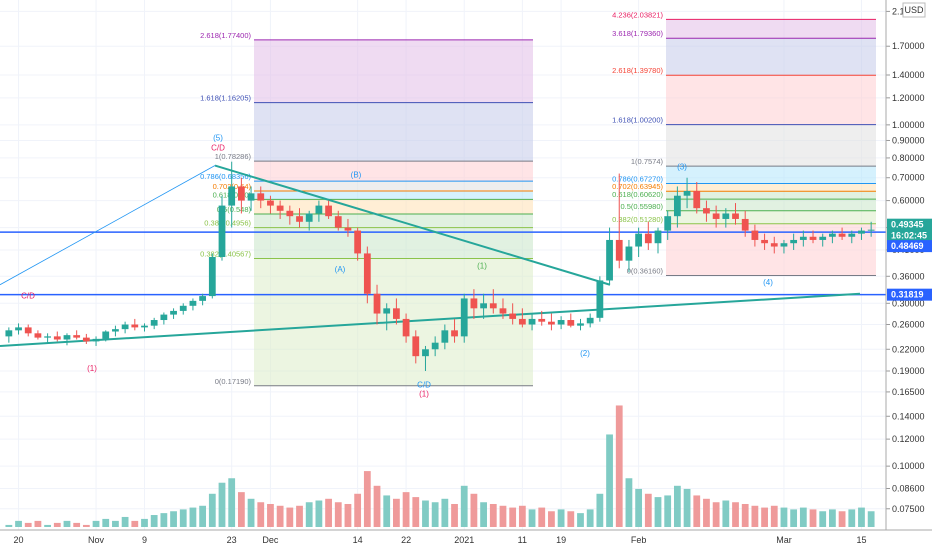 Image resolution: width=932 pixels, height=550 pixels. What do you see at coordinates (908, 509) in the screenshot?
I see `y-tick-label: 0.07500` at bounding box center [908, 509].